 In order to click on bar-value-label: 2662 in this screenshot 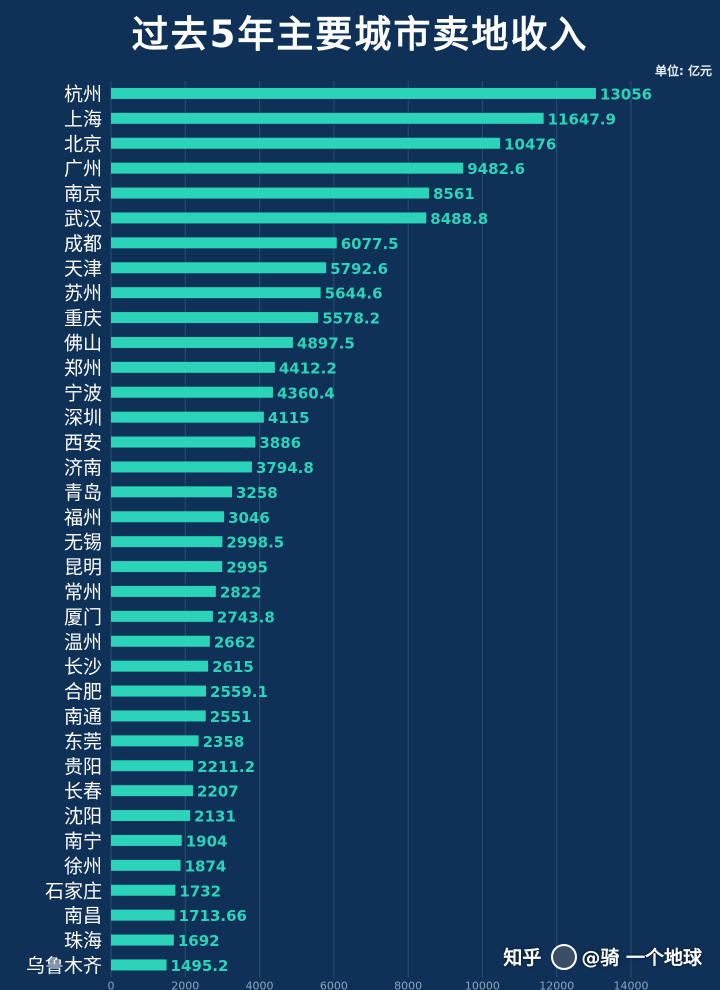, I will do `click(235, 642)`.